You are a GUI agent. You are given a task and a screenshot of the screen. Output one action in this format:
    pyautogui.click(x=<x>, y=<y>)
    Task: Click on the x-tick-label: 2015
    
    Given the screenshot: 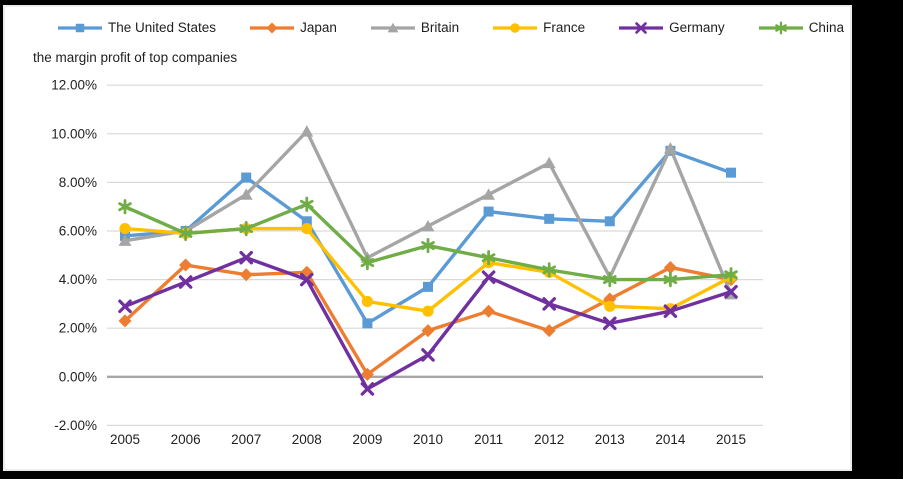 What is the action you would take?
    pyautogui.click(x=731, y=439)
    